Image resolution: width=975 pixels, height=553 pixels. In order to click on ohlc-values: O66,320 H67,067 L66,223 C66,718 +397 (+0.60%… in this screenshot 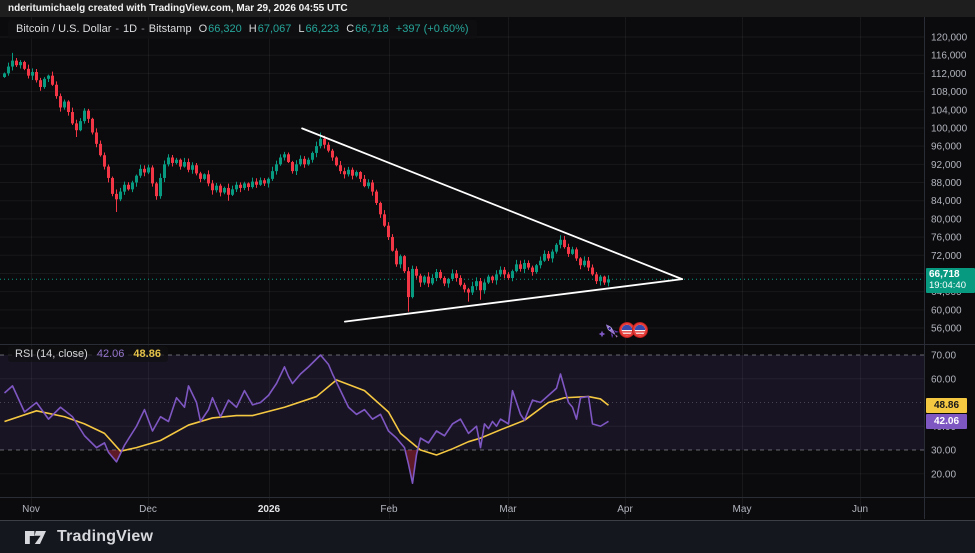, I will do `click(330, 29)`.